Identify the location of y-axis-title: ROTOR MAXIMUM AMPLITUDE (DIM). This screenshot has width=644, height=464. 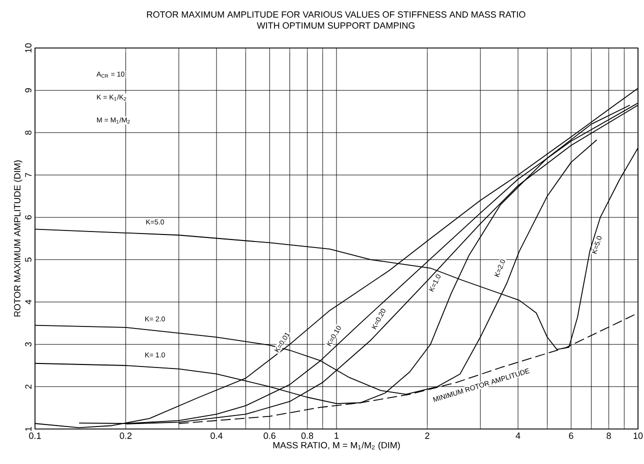
(18, 238).